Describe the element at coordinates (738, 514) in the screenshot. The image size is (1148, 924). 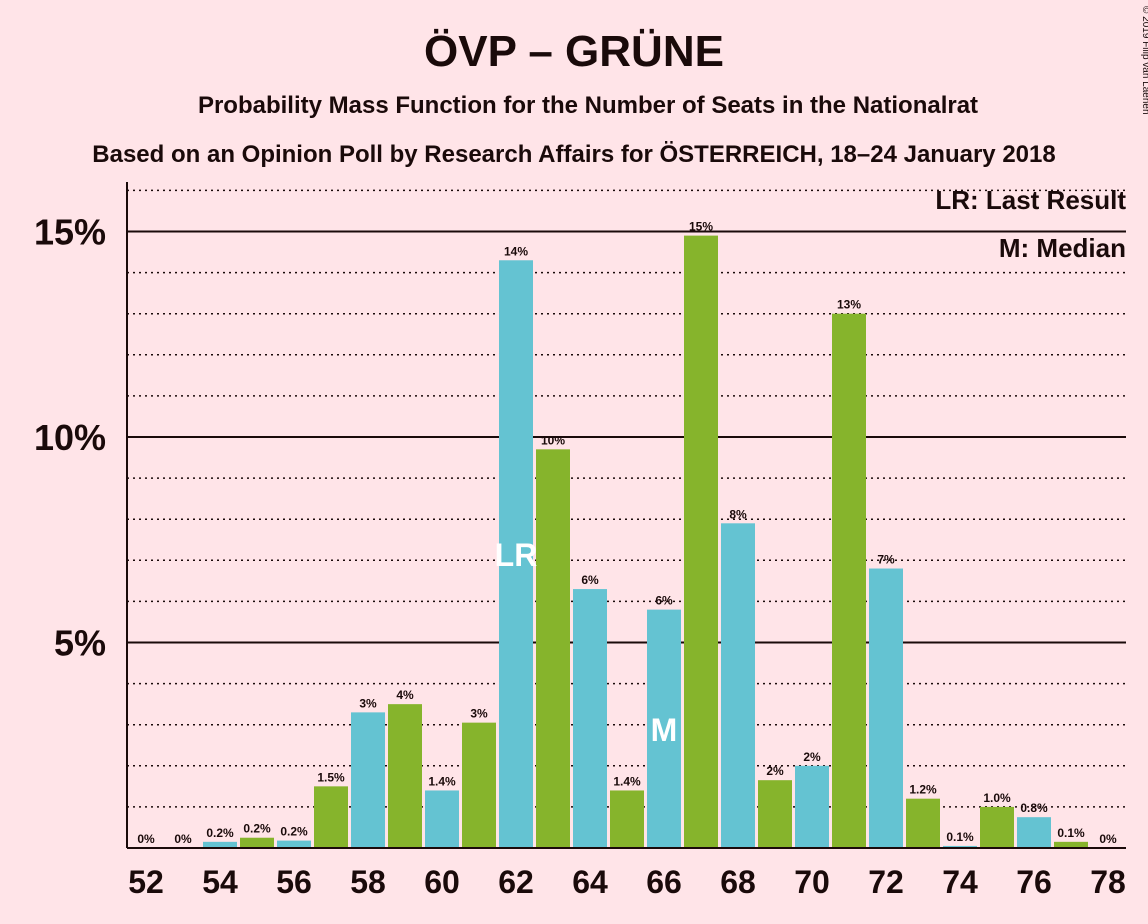
I see `value-label-68: 8%` at that location.